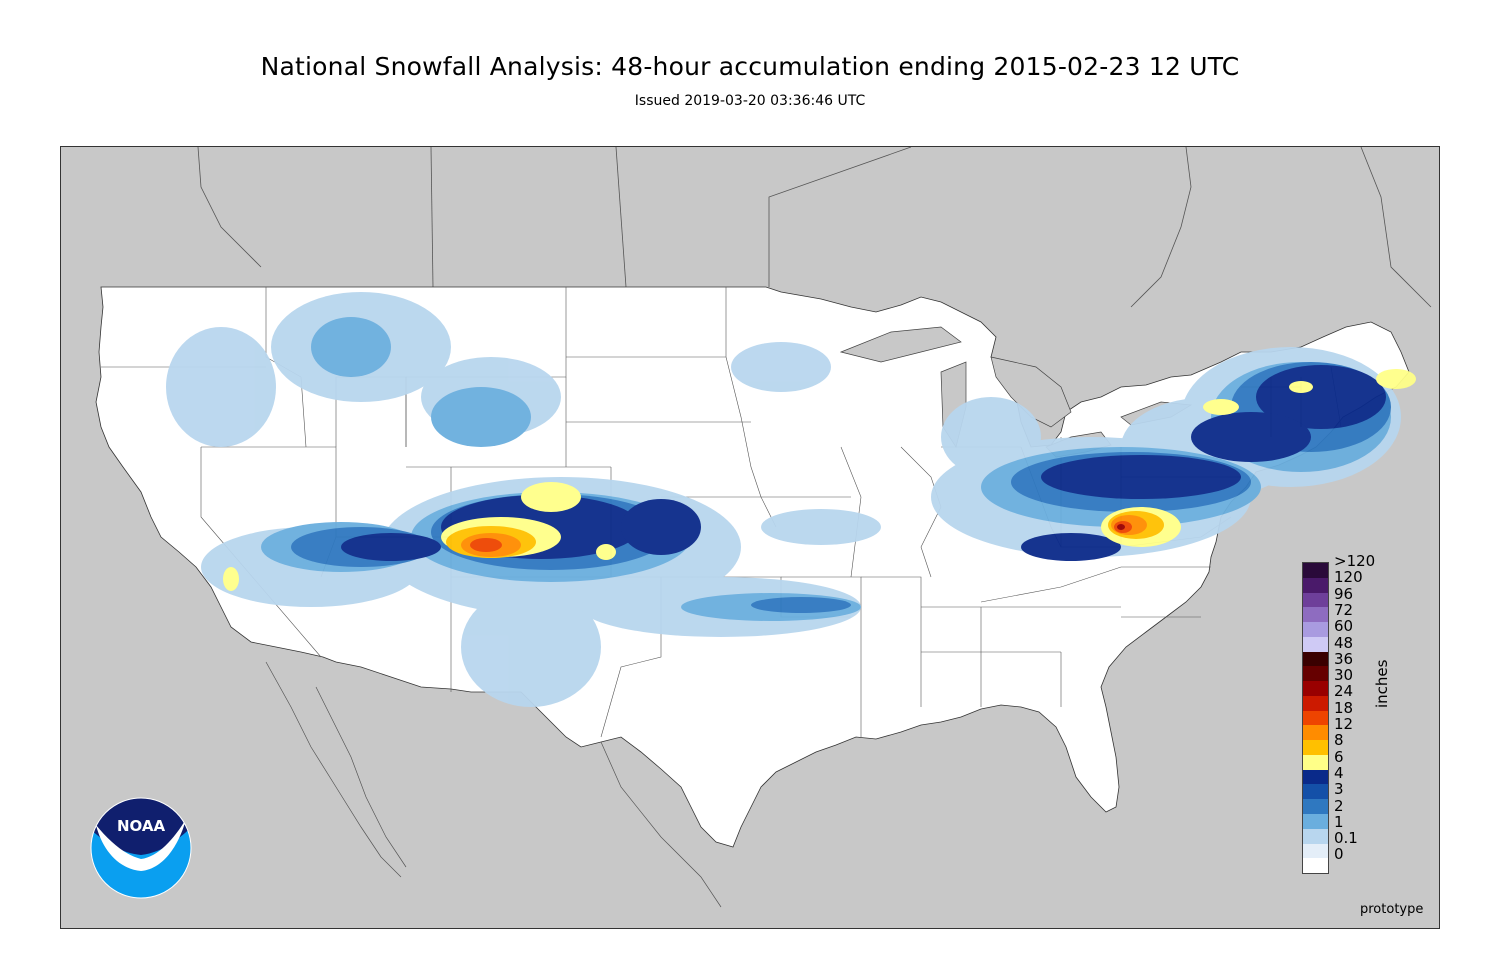 This screenshot has height=978, width=1500. Describe the element at coordinates (1344, 658) in the screenshot. I see `legend-label: 36` at that location.